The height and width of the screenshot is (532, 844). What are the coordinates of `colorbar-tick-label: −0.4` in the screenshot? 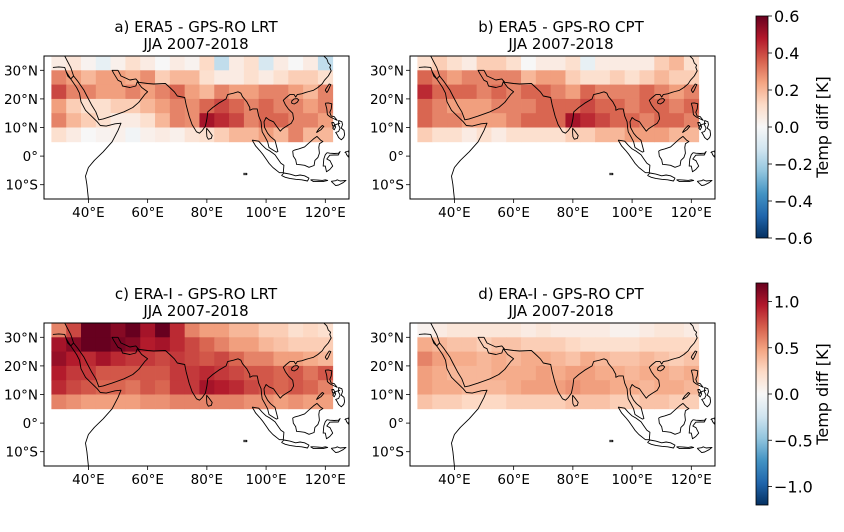 It's located at (793, 201).